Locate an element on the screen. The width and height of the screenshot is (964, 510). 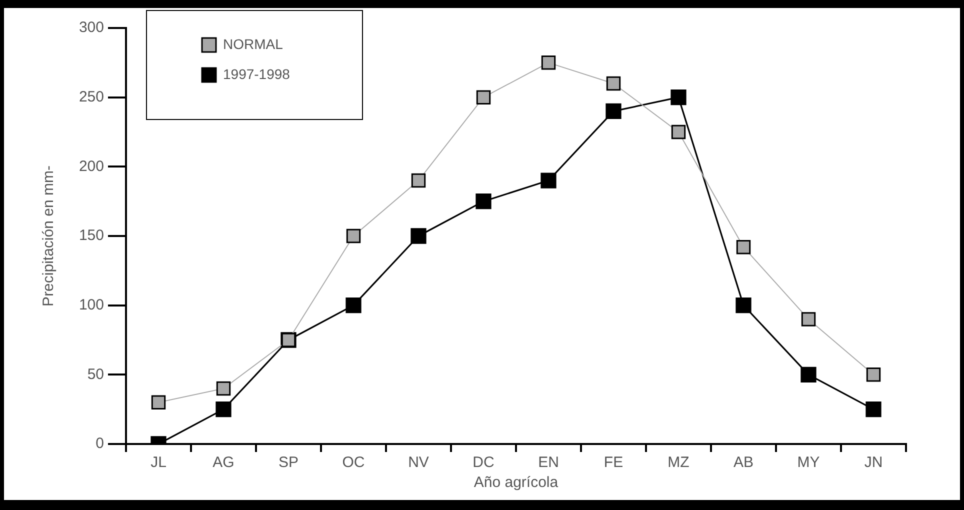
x-tick-label: FE is located at coordinates (614, 463).